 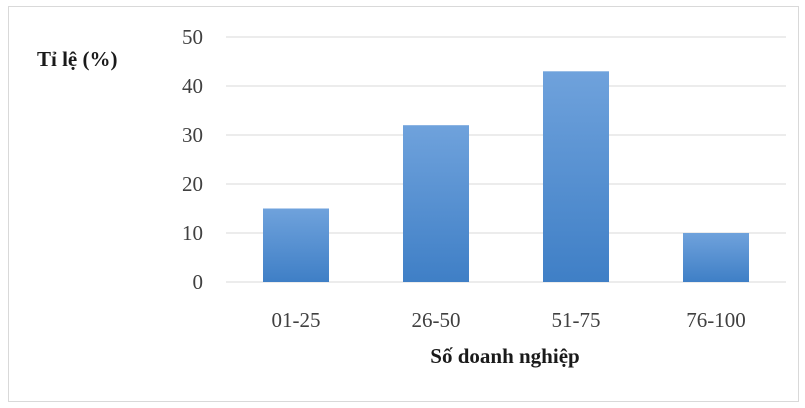 What do you see at coordinates (576, 320) in the screenshot?
I see `x-tick-label: 51-75` at bounding box center [576, 320].